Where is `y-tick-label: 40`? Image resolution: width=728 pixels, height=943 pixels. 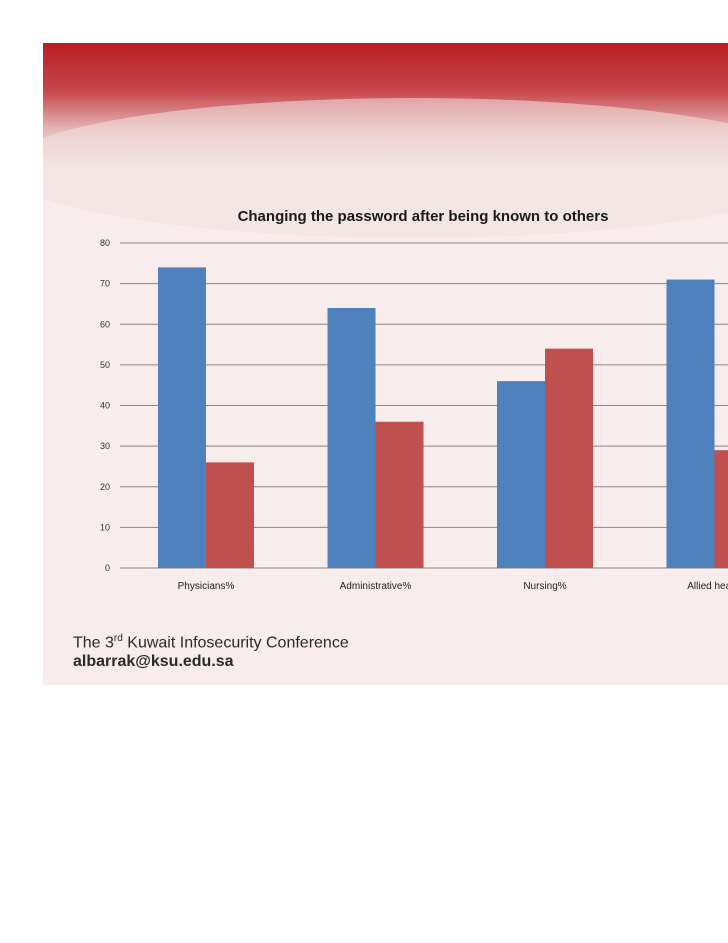 y-tick-label: 40 is located at coordinates (105, 406).